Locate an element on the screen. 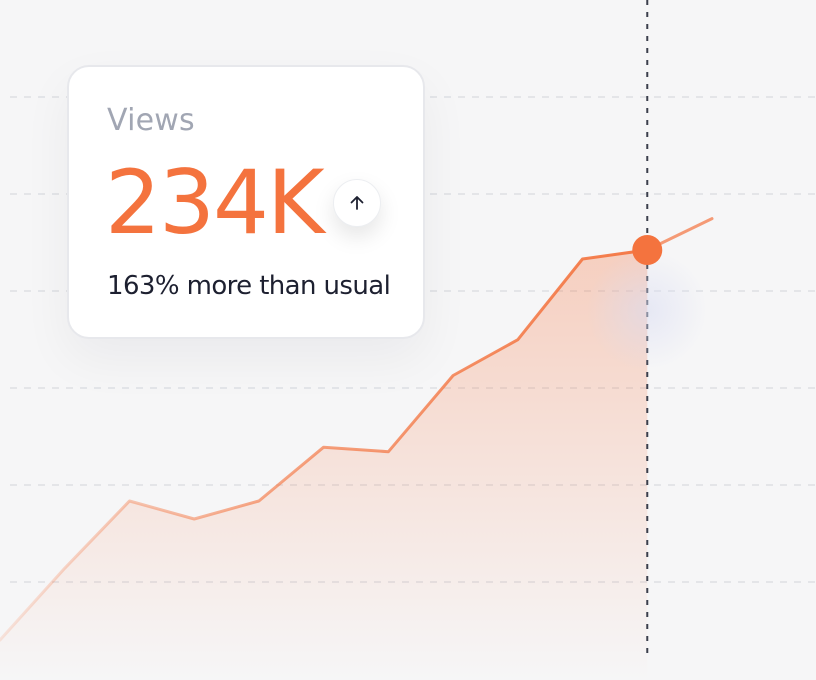 The height and width of the screenshot is (680, 816). card-caption: 163% more than usual is located at coordinates (249, 286).